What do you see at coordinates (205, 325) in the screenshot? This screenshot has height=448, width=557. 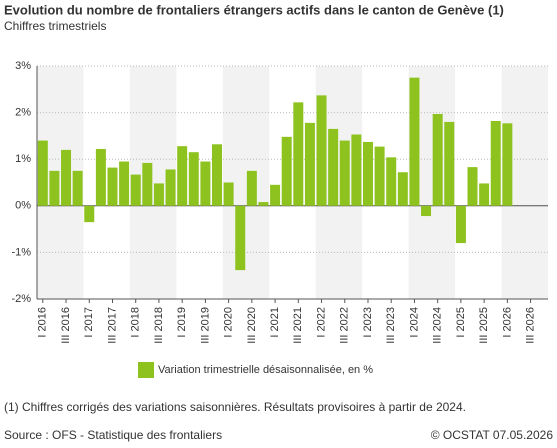 I see `x-tick-label: III 2019` at bounding box center [205, 325].